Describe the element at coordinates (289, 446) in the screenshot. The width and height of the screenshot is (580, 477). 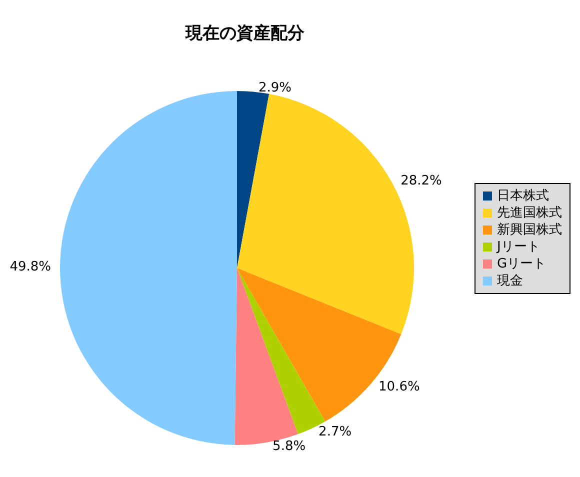
I see `data-label: 5.8%` at that location.